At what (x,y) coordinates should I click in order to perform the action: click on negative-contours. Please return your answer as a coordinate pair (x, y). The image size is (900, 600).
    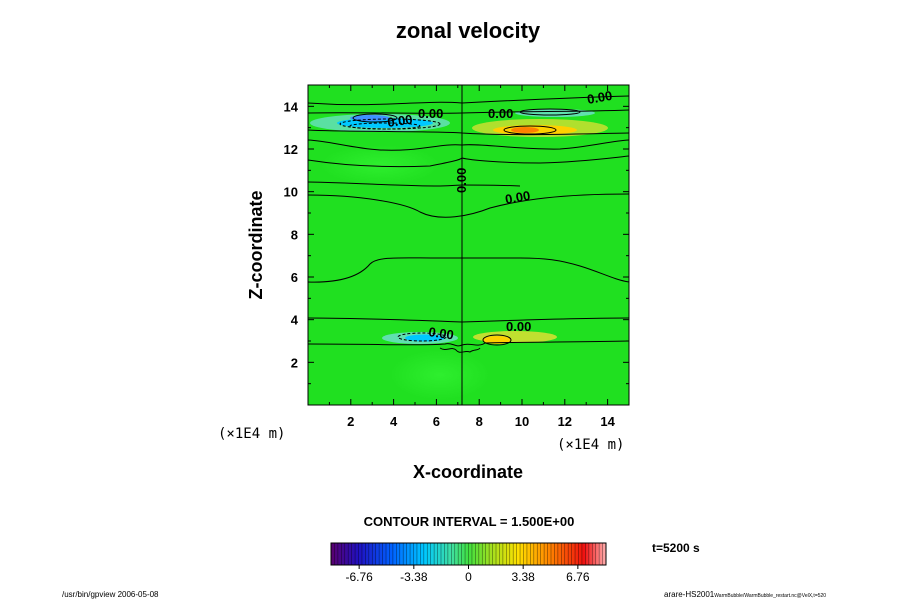
    Looking at the image, I should click on (393, 230).